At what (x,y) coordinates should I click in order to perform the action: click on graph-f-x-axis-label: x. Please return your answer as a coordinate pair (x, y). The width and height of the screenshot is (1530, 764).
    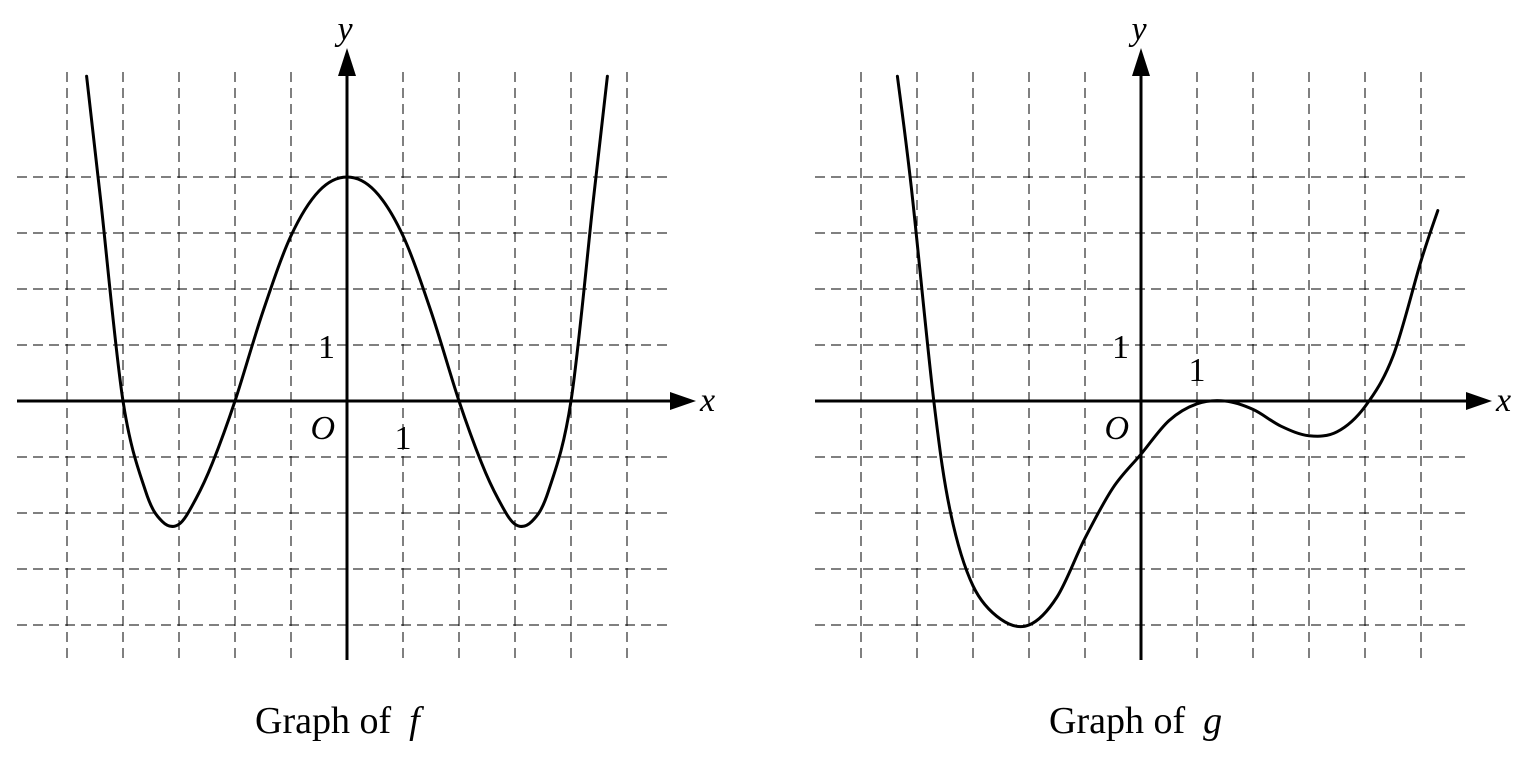
    Looking at the image, I should click on (707, 400).